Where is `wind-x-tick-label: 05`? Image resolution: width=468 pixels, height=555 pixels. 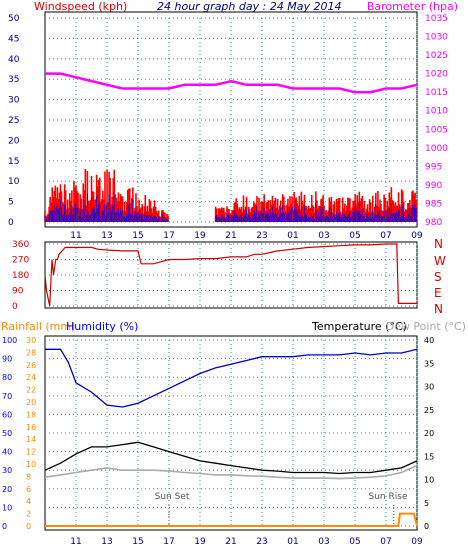 wind-x-tick-label: 05 is located at coordinates (354, 236).